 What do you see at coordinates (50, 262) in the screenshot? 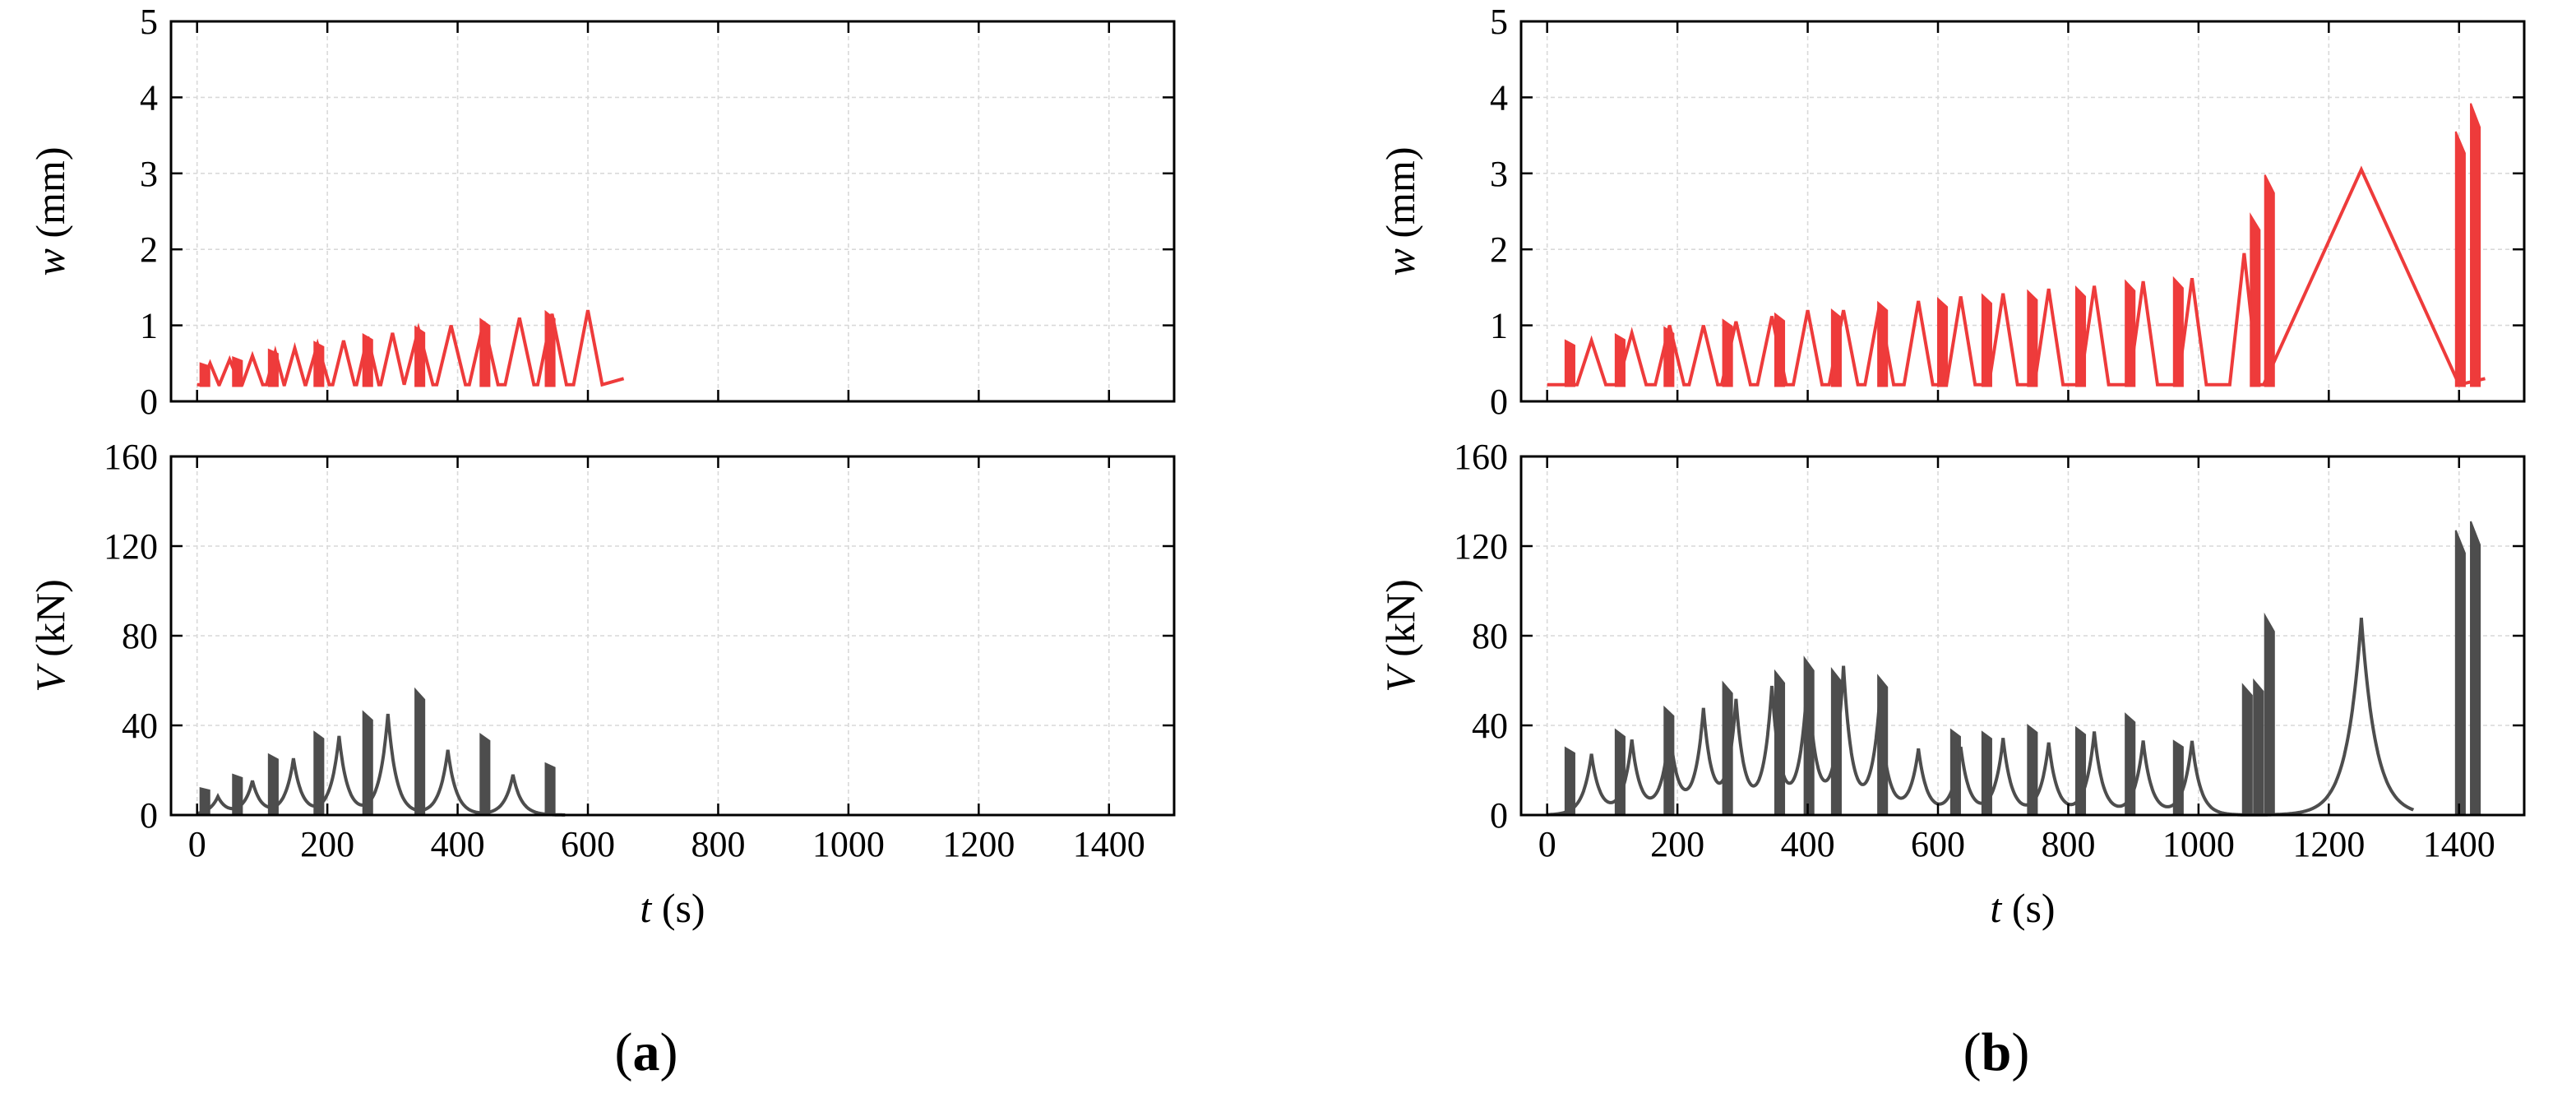
I see `y-axis-variable: w` at bounding box center [50, 262].